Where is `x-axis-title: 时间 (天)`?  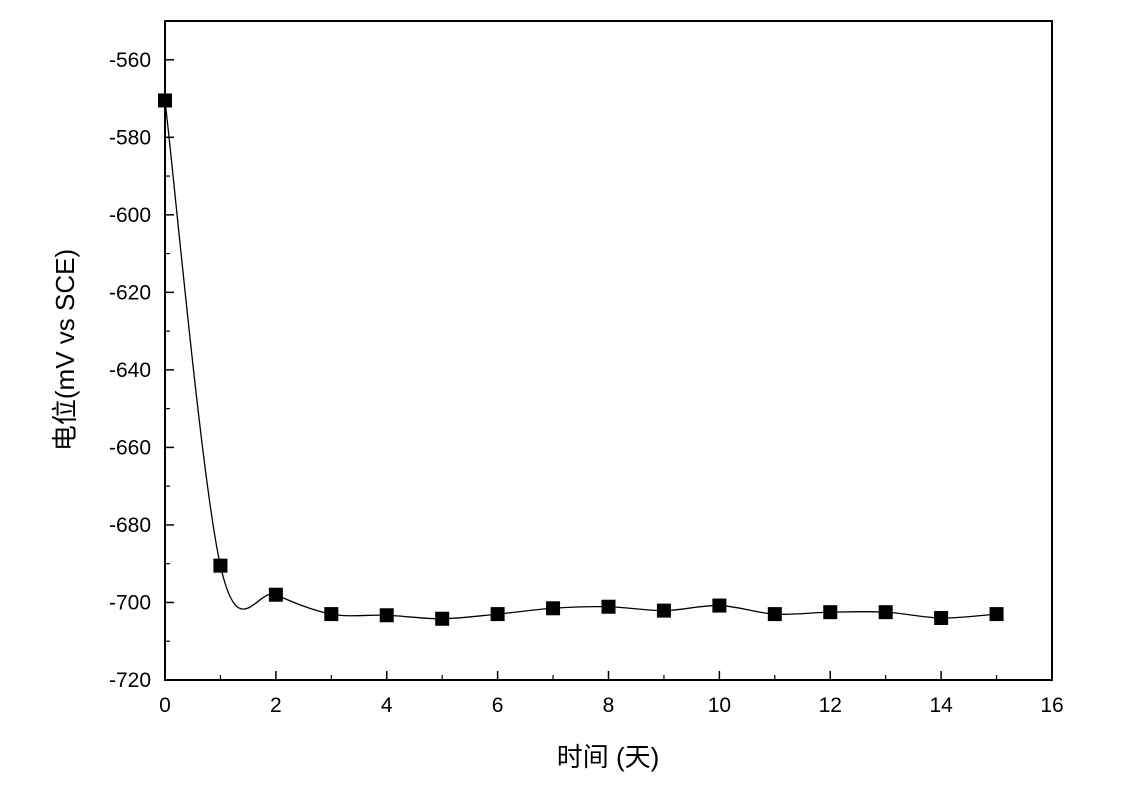 x-axis-title: 时间 (天) is located at coordinates (608, 757).